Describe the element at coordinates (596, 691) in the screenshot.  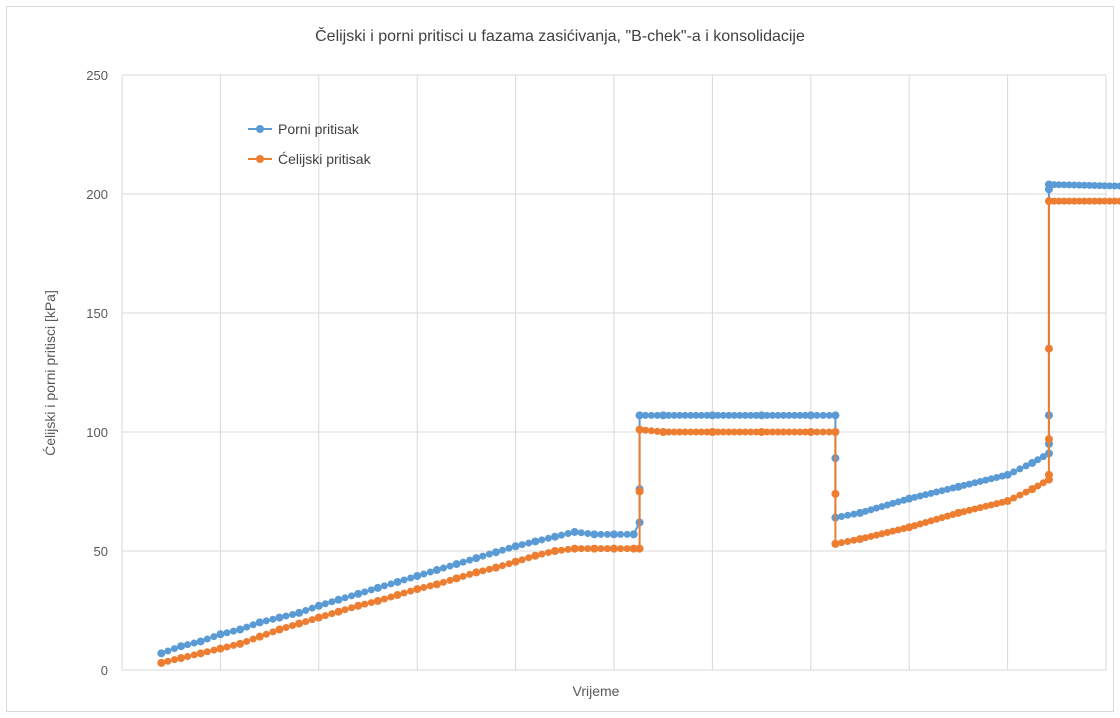
I see `x-axis-title: Vrijeme` at that location.